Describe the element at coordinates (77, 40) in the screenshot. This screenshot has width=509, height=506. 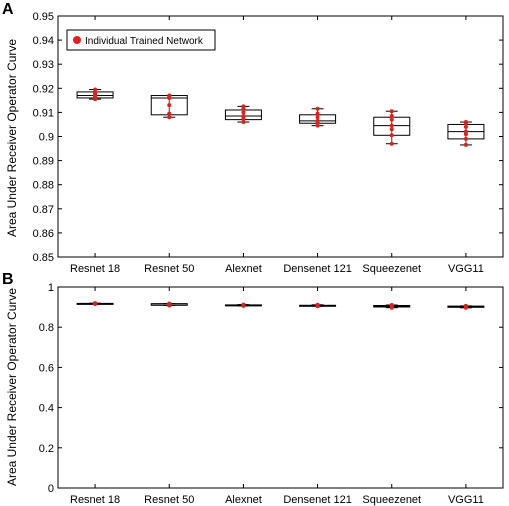
I see `panel-a-legend-marker` at that location.